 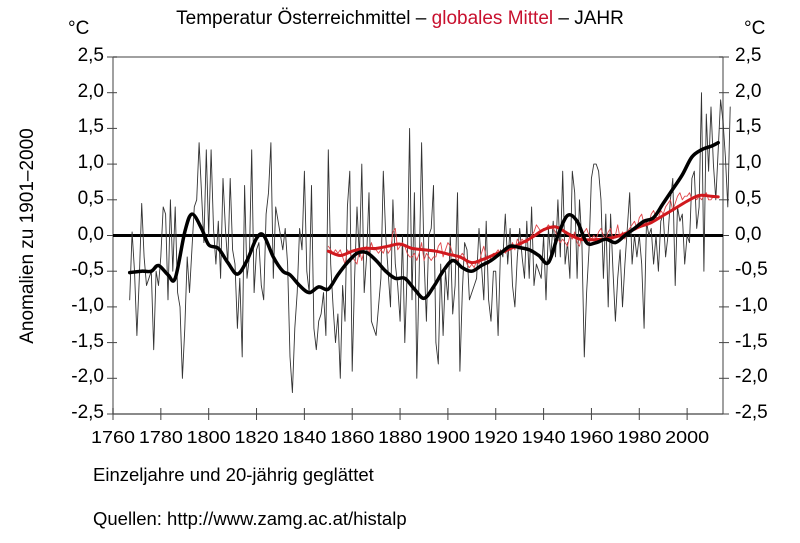 I want to click on x-tick-label: 1960, so click(x=591, y=437).